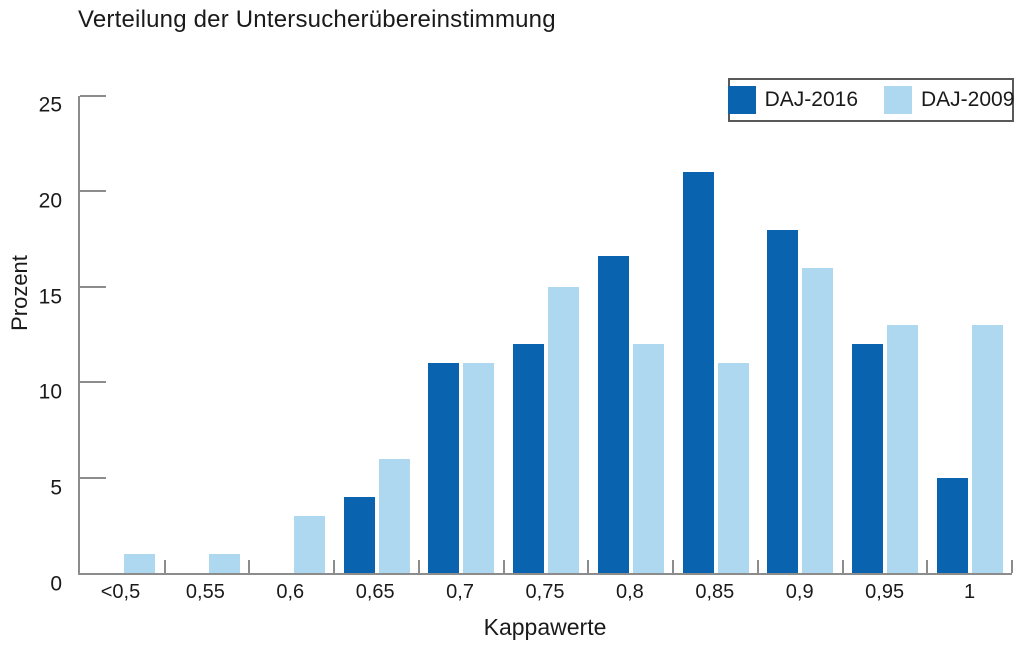  Describe the element at coordinates (31, 344) in the screenshot. I see `y-axis-tick-labels: 0 5 10 15 20 25` at that location.